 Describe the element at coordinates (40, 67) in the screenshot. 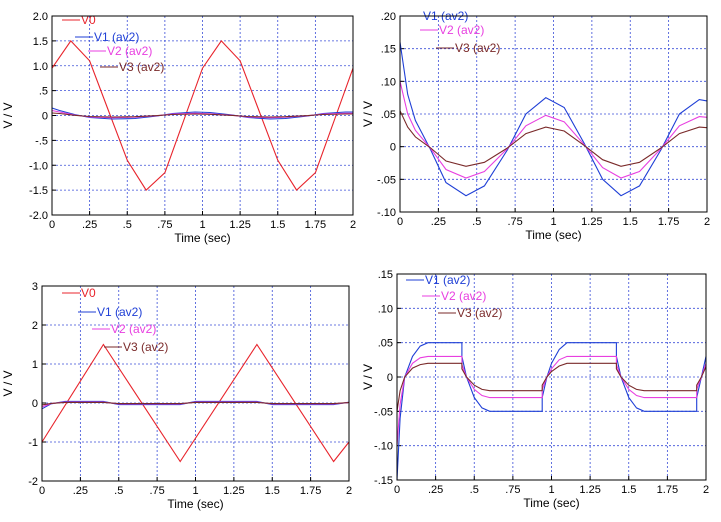

I see `y-tick-label: 1.0` at that location.